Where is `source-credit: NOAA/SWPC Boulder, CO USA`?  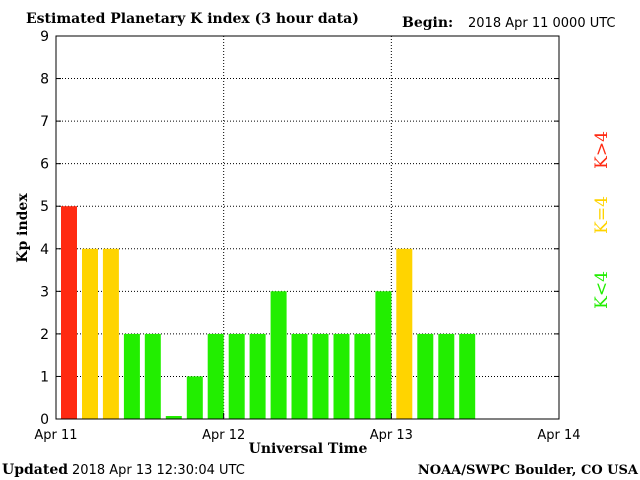
source-credit: NOAA/SWPC Boulder, CO USA is located at coordinates (528, 470).